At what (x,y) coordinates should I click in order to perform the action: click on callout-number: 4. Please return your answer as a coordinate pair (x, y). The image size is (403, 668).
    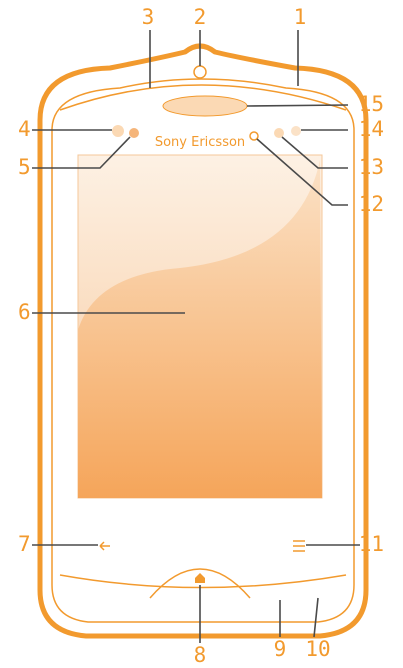
    Looking at the image, I should click on (24, 129).